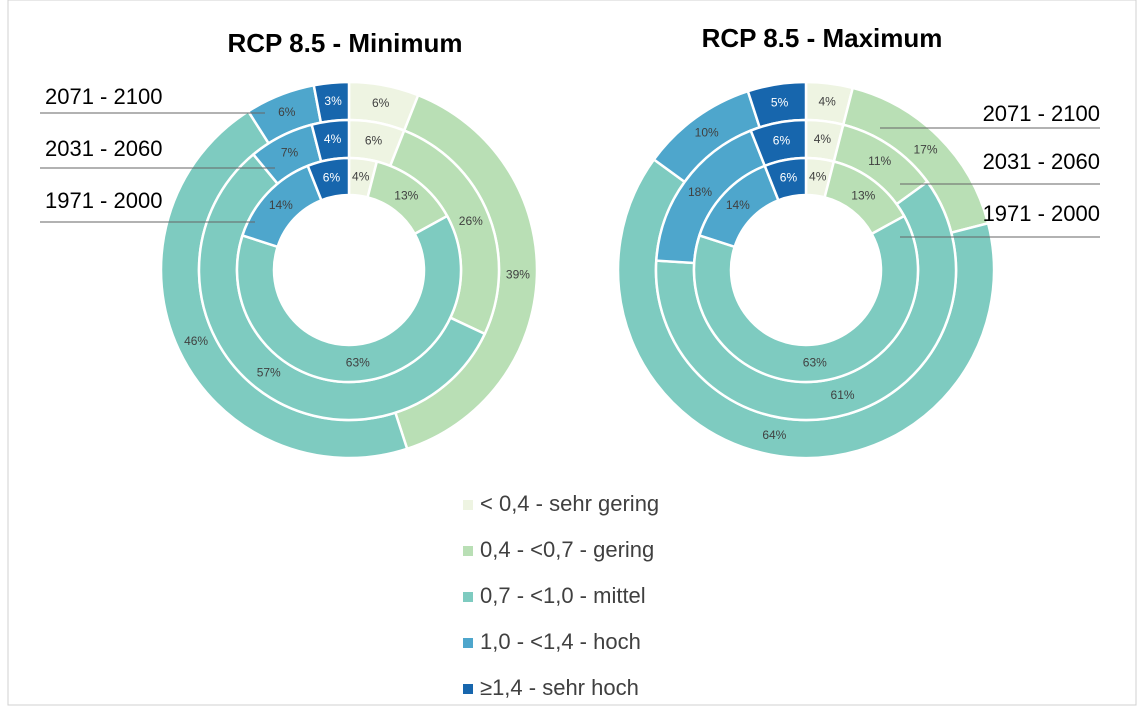 This screenshot has height=711, width=1137. What do you see at coordinates (843, 395) in the screenshot?
I see `value-label: 61%` at bounding box center [843, 395].